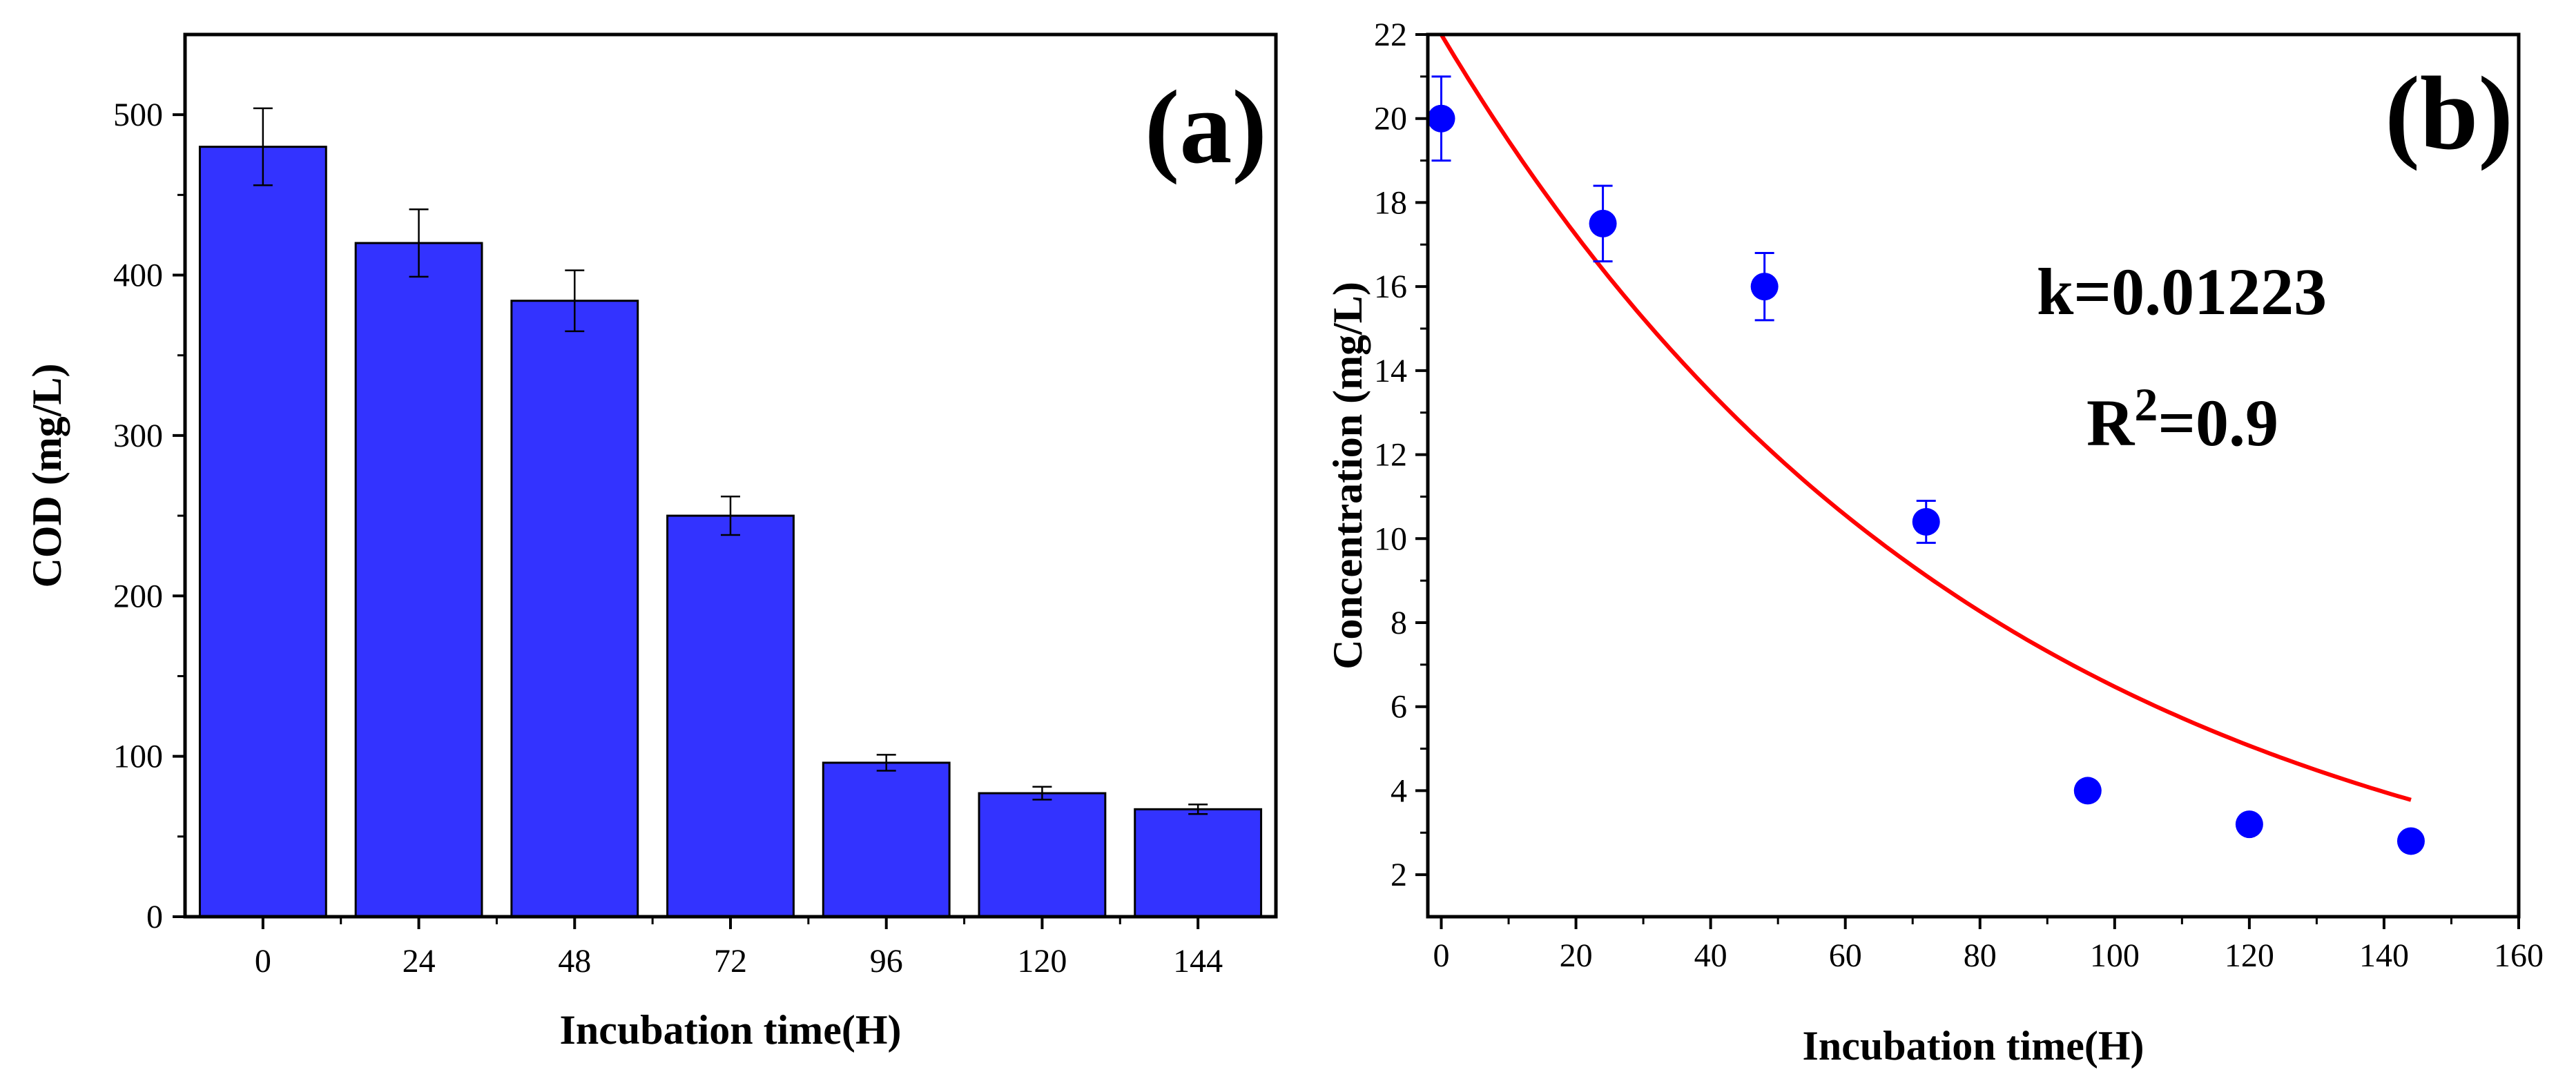 This screenshot has height=1081, width=2576. Describe the element at coordinates (2449, 113) in the screenshot. I see `panel-label: (b)` at that location.